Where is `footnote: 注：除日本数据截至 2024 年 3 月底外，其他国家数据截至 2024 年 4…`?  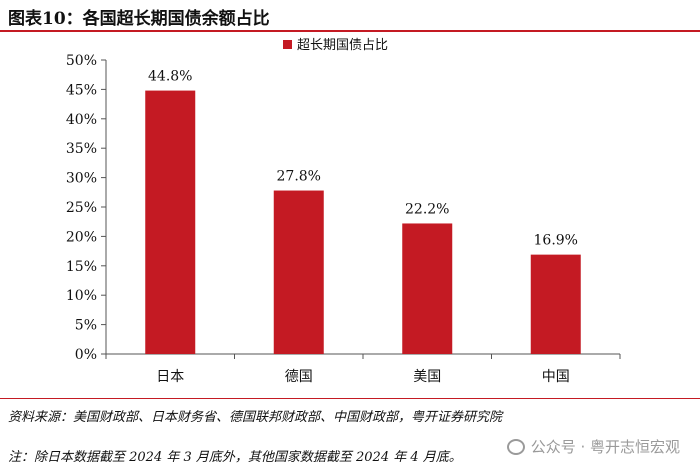 footnote: 注：除日本数据截至 2024 年 3 月底外，其他国家数据截至 2024 年 4… is located at coordinates (235, 457).